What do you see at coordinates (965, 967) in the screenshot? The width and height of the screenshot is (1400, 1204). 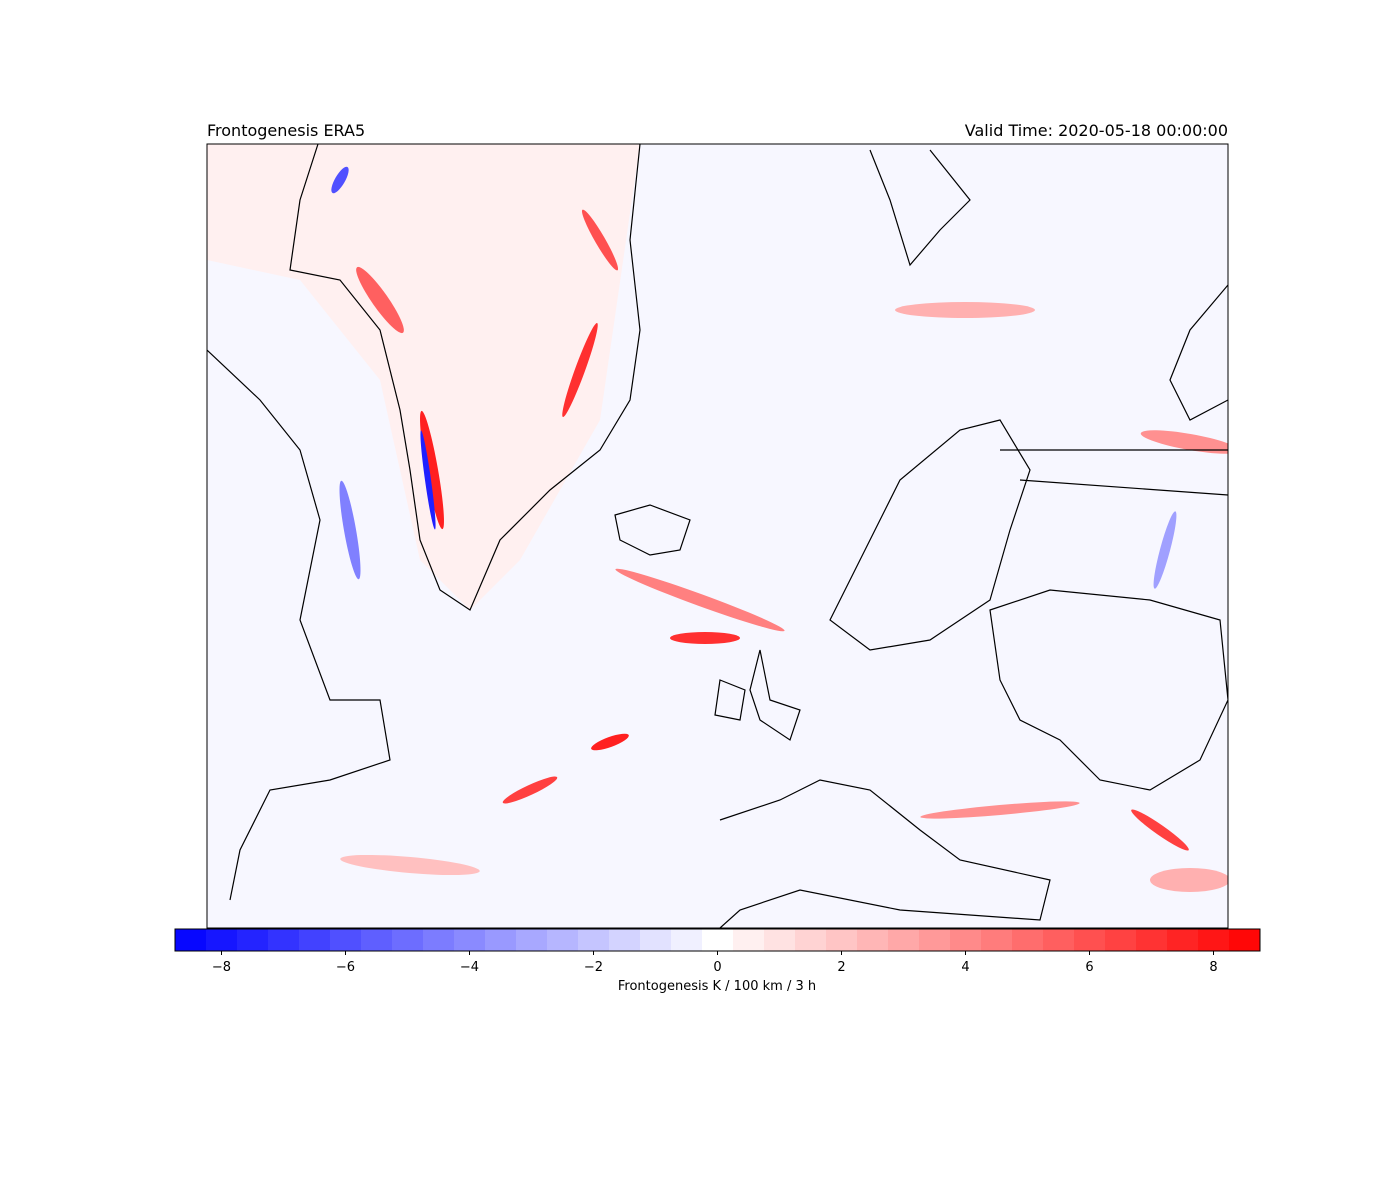 I see `colorbar-tick-label: 4` at bounding box center [965, 967].